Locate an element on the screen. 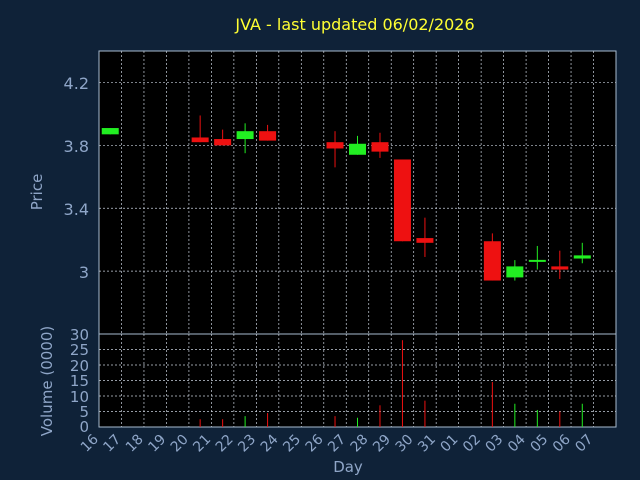 The width and height of the screenshot is (640, 480). x-tick-01: 01 is located at coordinates (450, 444).